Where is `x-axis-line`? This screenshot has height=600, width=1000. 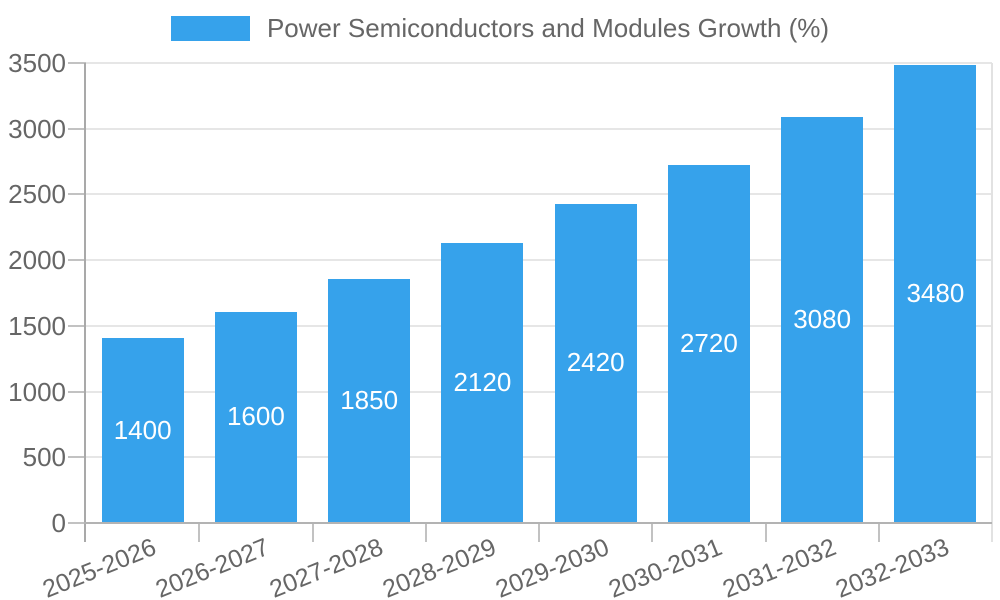 x-axis-line is located at coordinates (538, 523).